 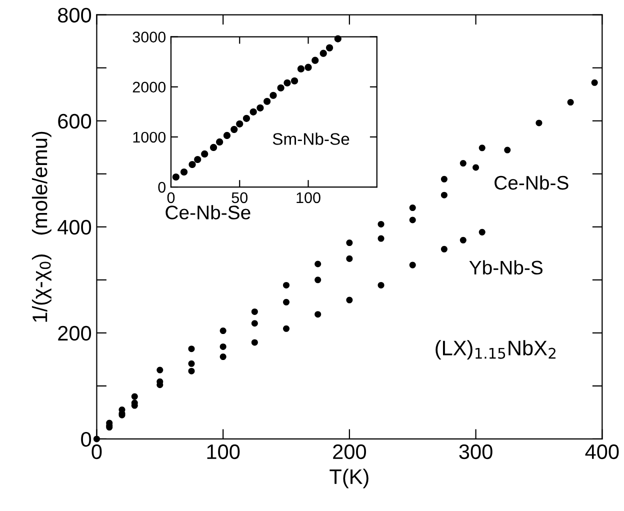 I want to click on x-tick-label: 400, so click(x=602, y=452).